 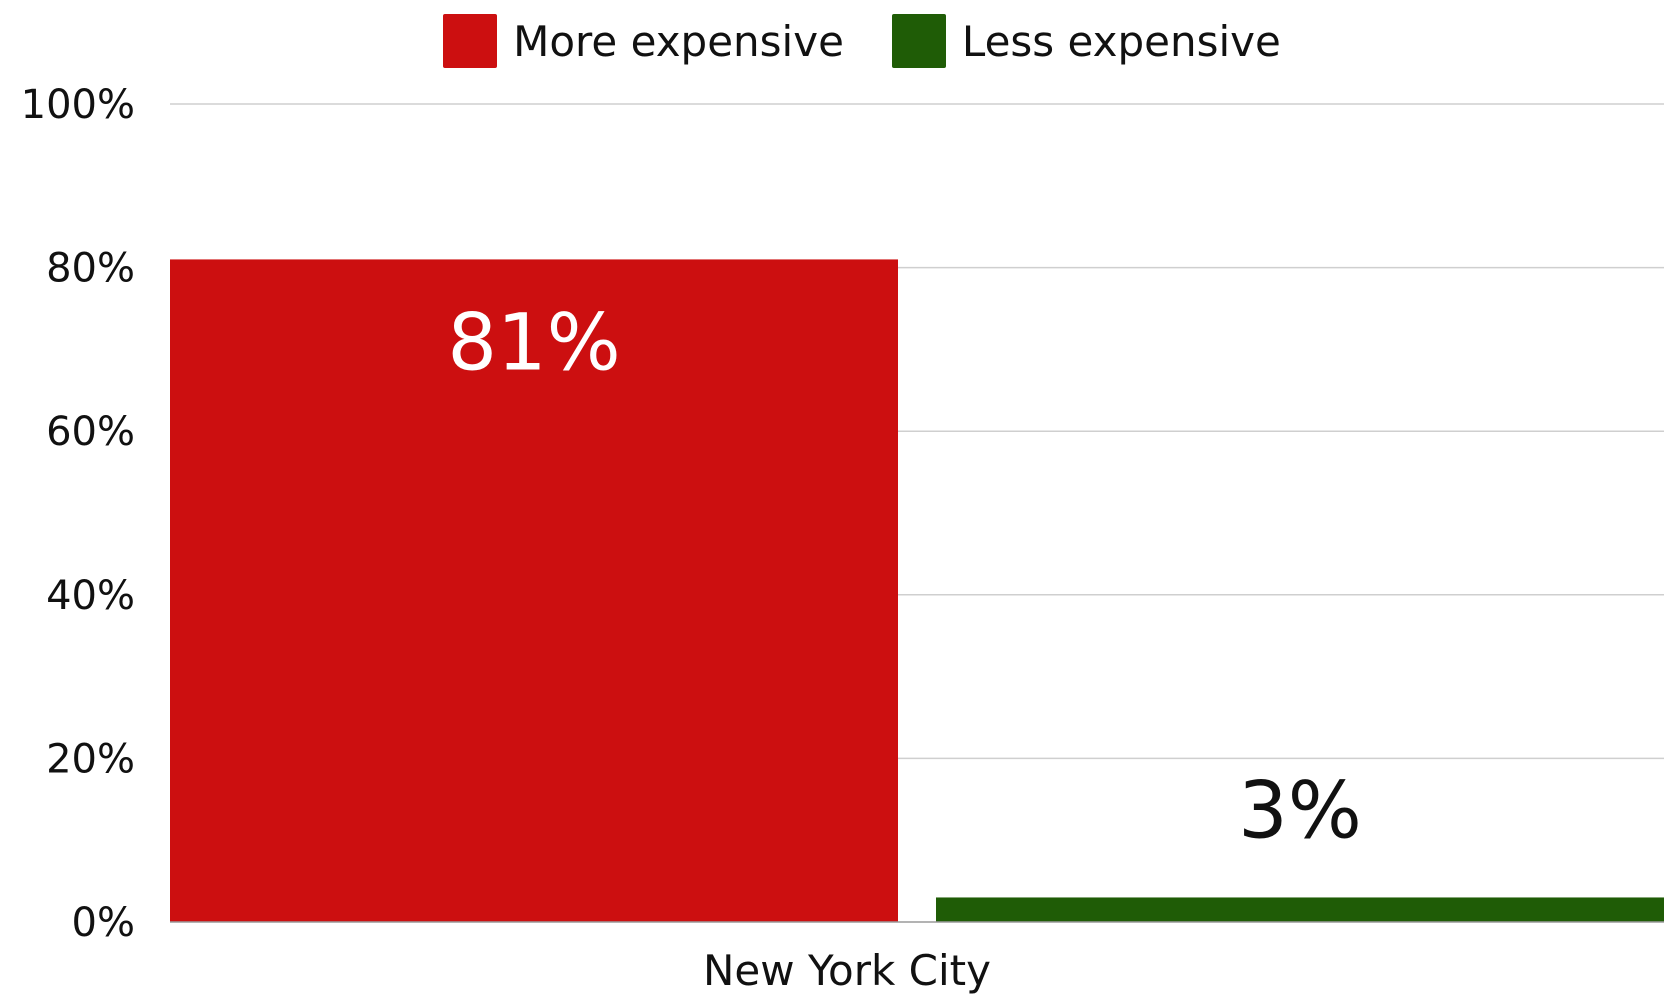 I want to click on x-axis: New York City, so click(x=917, y=958).